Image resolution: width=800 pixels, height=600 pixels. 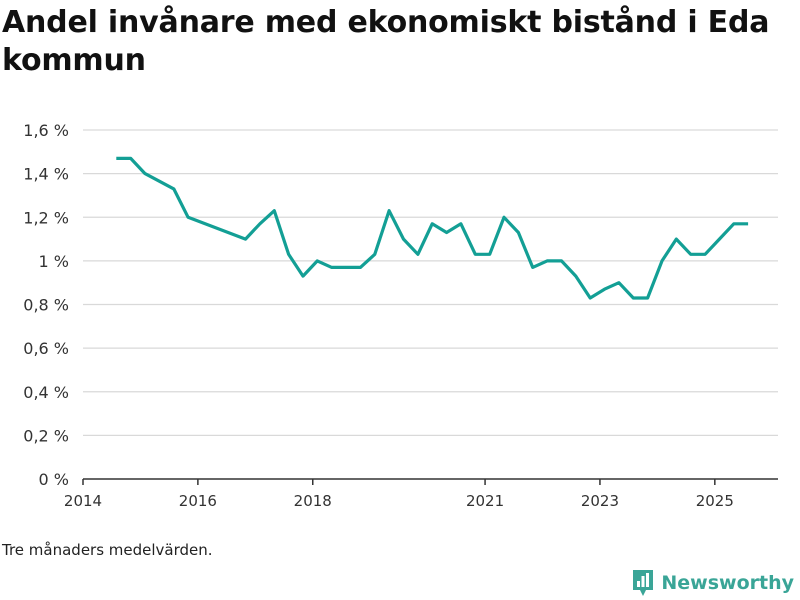 I want to click on x-tick-label: 2014, so click(x=83, y=501).